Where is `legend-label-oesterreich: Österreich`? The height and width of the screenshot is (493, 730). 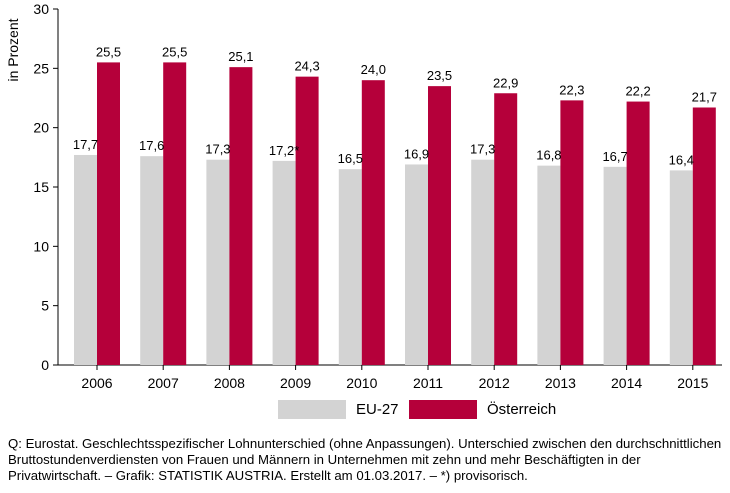 legend-label-oesterreich: Österreich is located at coordinates (522, 409).